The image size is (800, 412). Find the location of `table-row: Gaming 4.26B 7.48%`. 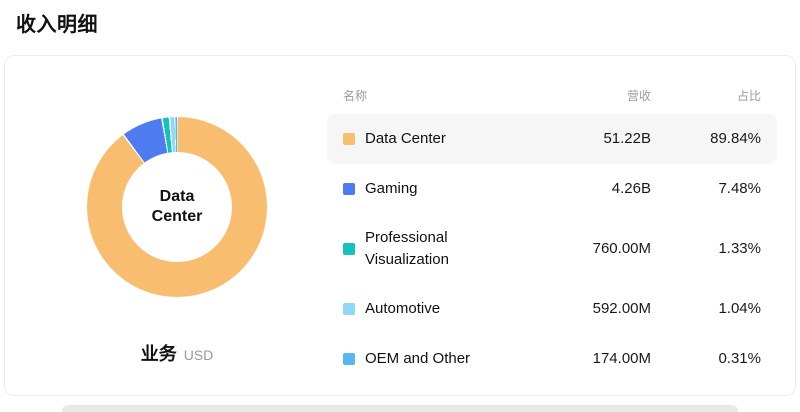

table-row: Gaming 4.26B 7.48% is located at coordinates (552, 189).